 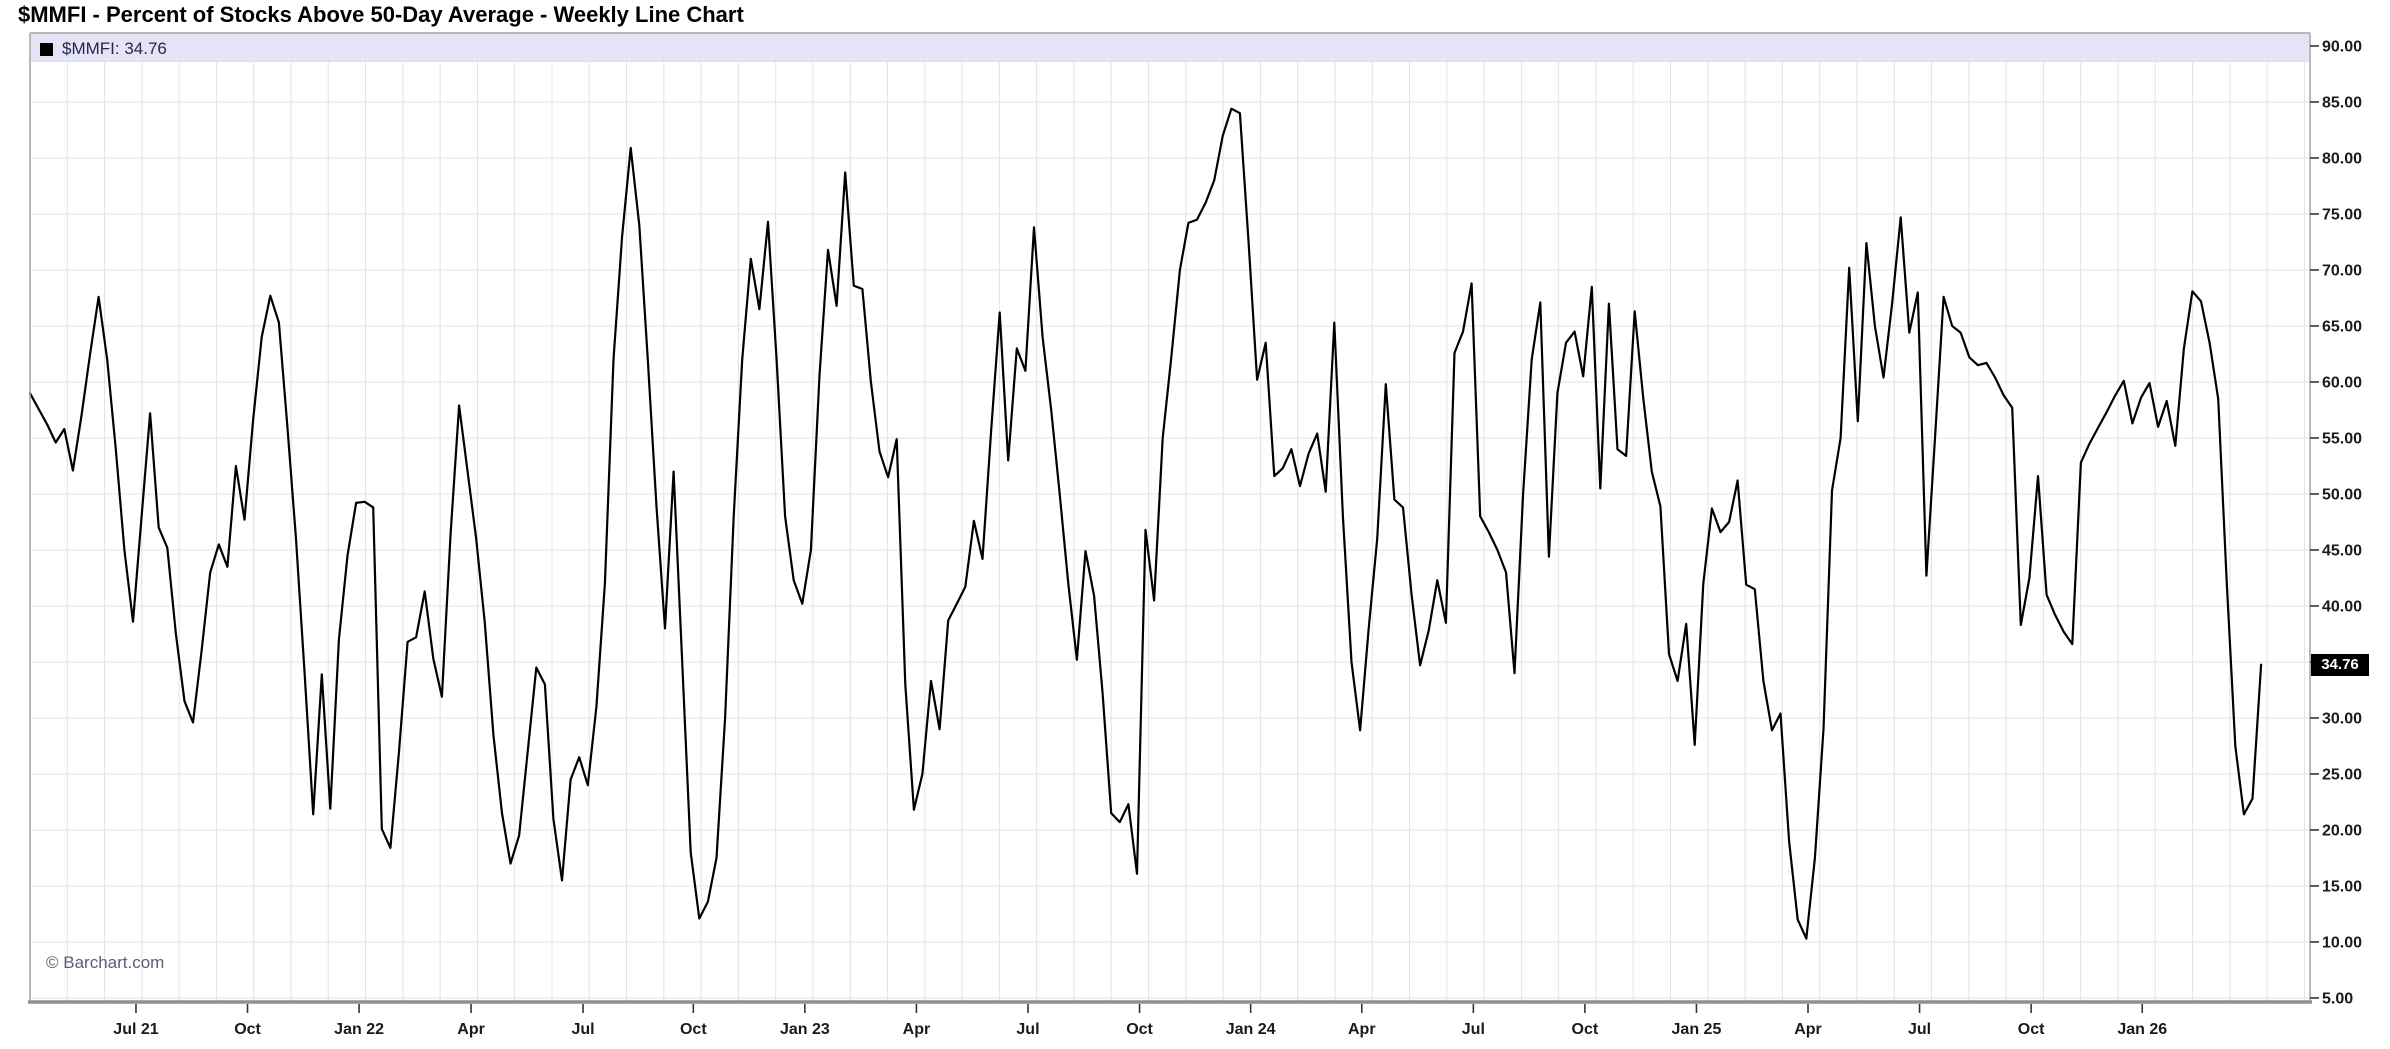 I want to click on y-axis-label: 90.00, so click(x=2342, y=46).